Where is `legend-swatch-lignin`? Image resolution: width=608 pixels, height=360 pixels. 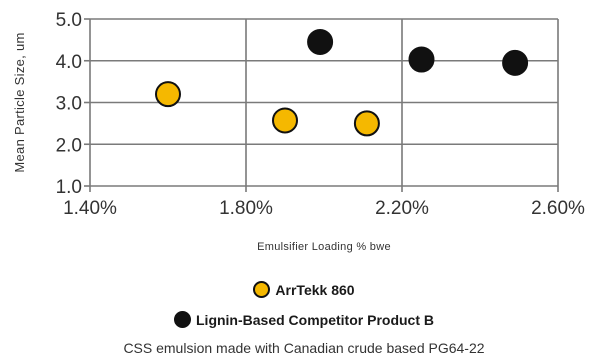
legend-swatch-lignin is located at coordinates (182, 319).